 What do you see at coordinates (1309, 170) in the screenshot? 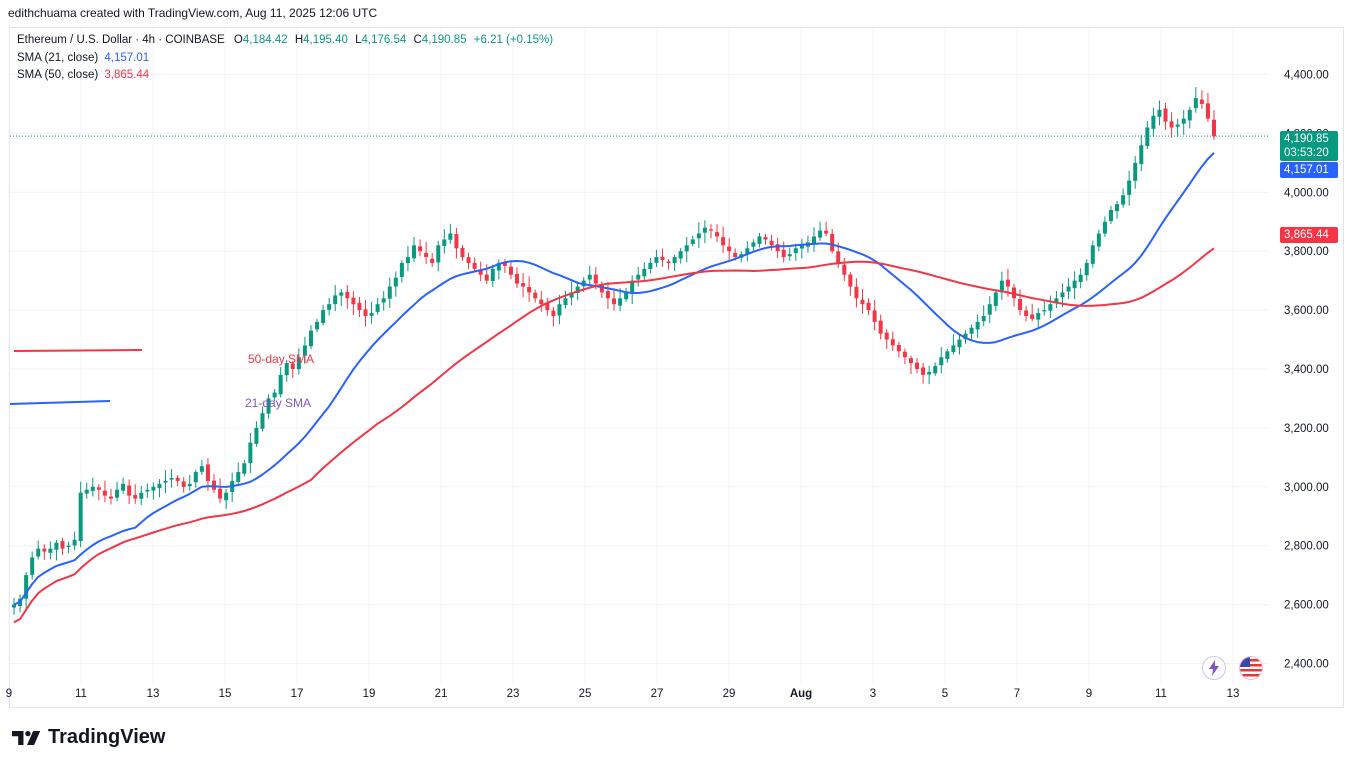
I see `sma21-price-badge: 4,157.01` at bounding box center [1309, 170].